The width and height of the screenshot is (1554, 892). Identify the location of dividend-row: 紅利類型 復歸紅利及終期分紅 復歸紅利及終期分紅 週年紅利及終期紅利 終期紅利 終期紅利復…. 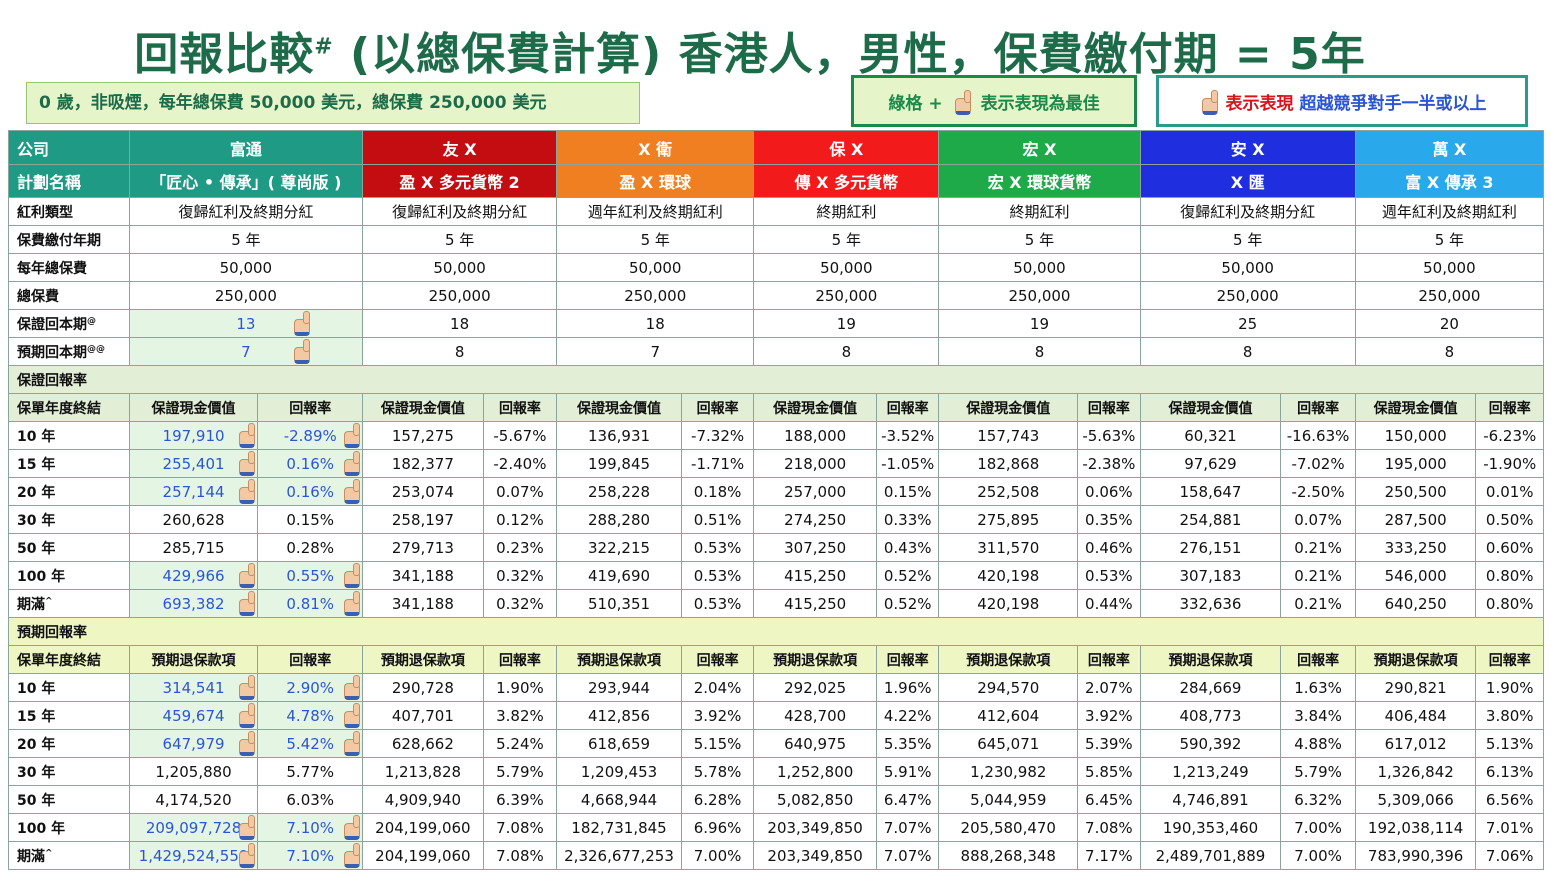
(776, 211).